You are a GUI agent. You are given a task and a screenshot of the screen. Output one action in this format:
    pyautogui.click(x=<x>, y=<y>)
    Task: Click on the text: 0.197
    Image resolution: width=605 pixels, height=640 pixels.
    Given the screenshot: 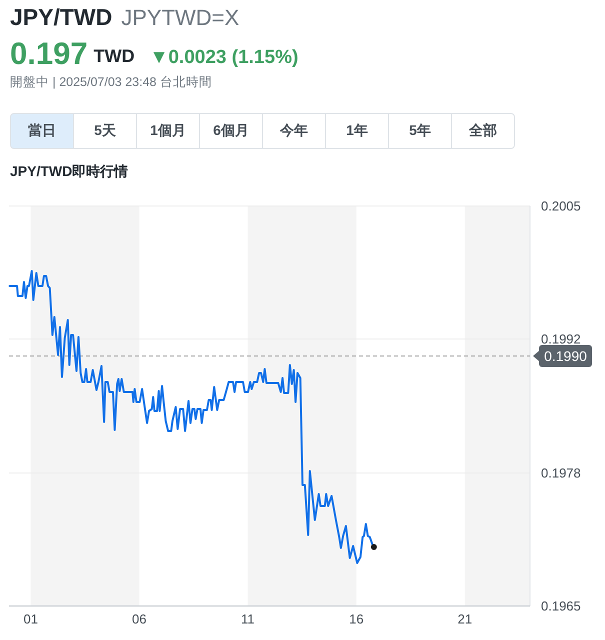 What is the action you would take?
    pyautogui.click(x=49, y=53)
    